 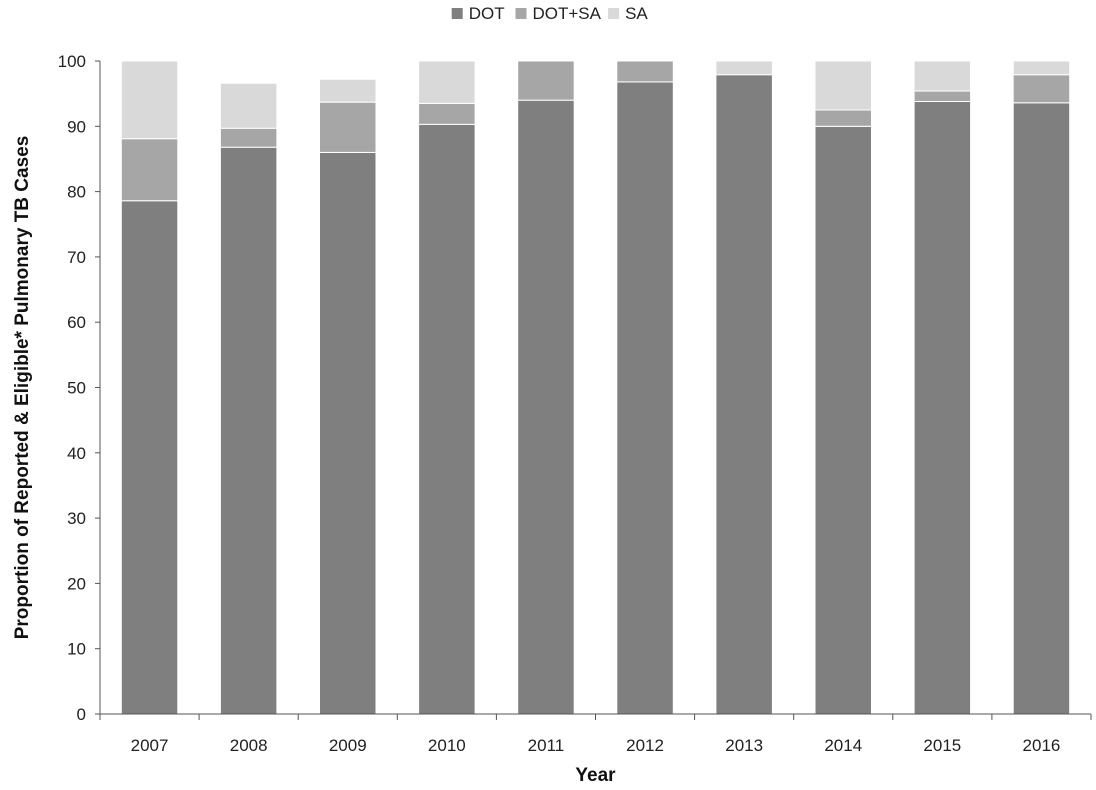 I want to click on legend-label: SA, so click(x=636, y=13).